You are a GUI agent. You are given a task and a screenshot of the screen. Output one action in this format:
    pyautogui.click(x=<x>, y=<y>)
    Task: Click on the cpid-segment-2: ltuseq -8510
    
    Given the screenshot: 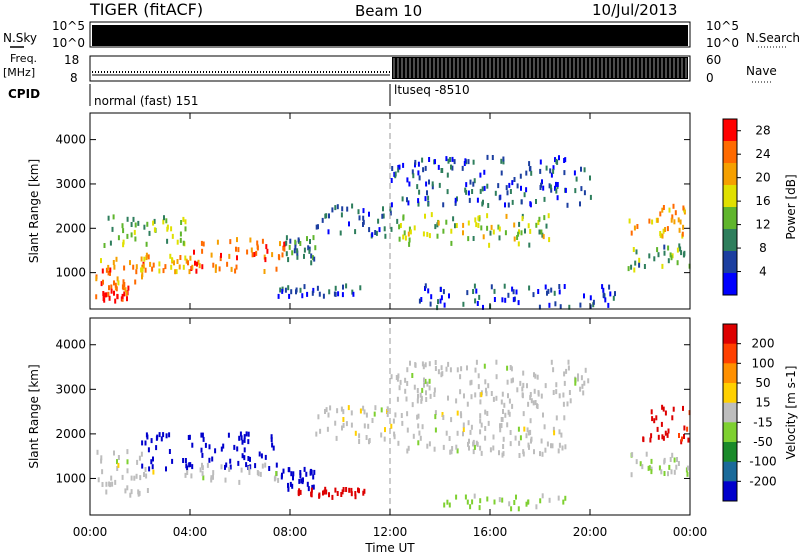 What is the action you would take?
    pyautogui.click(x=432, y=90)
    